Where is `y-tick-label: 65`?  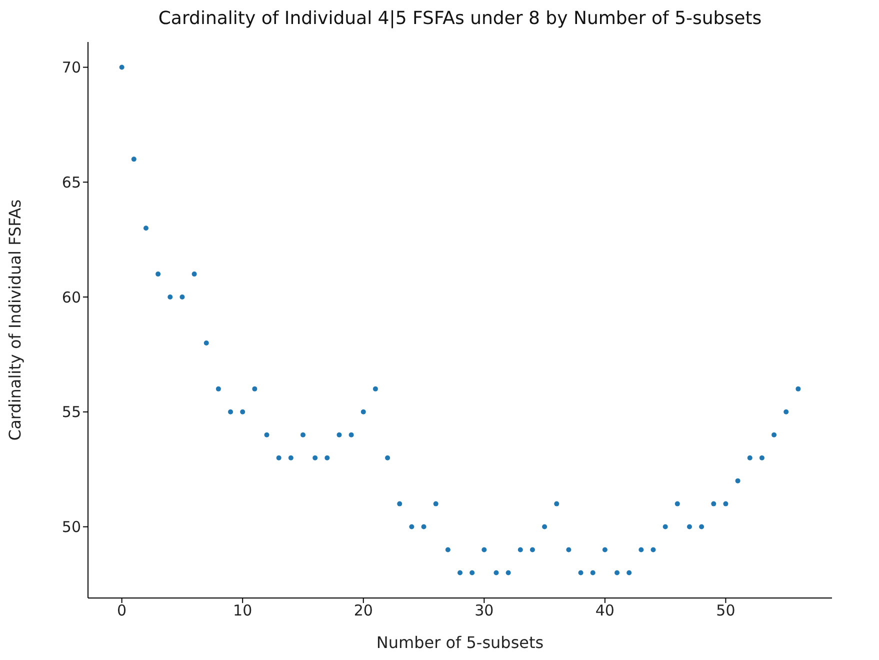 y-tick-label: 65 is located at coordinates (71, 182).